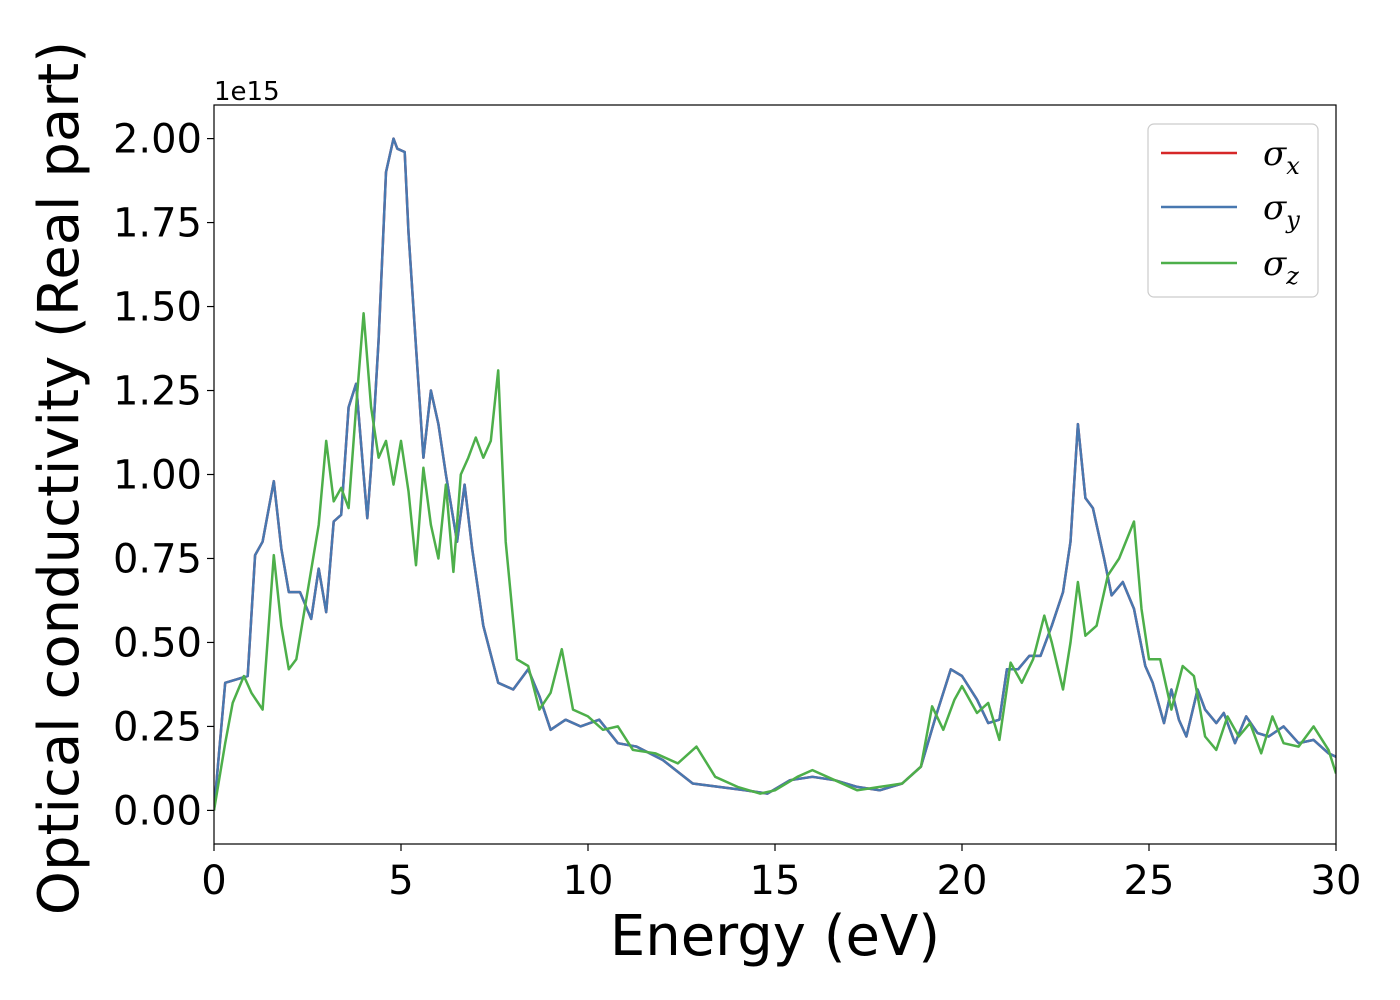  I want to click on y-axis-title: Optical conductivity (Real part), so click(59, 478).